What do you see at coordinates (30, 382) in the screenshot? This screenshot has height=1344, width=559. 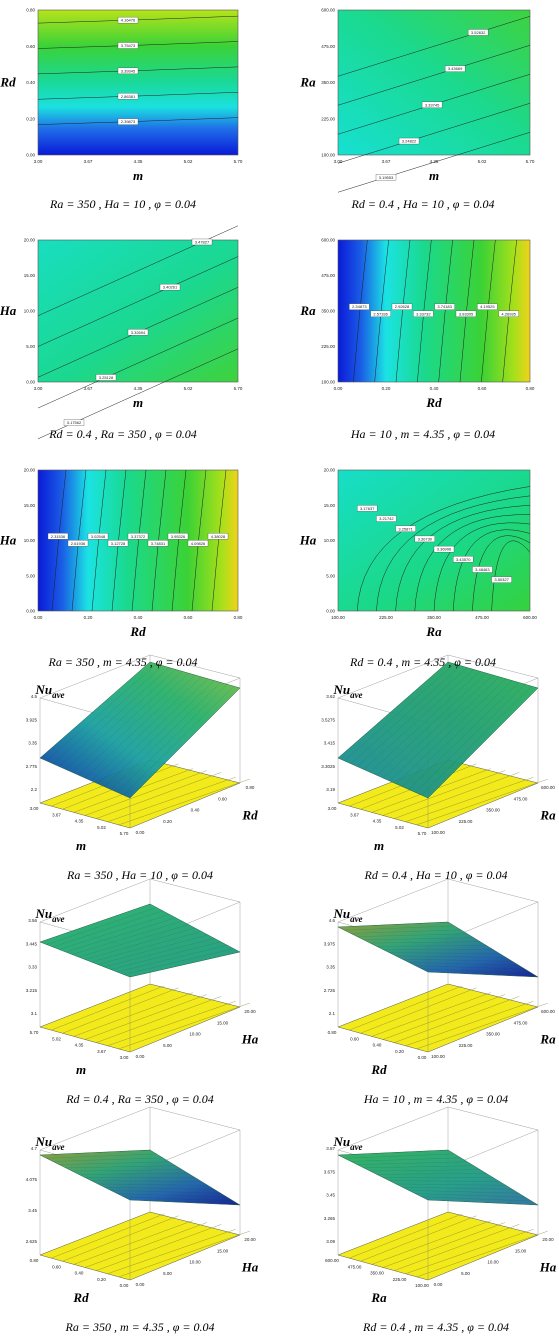 I see `y-tick-label: 0.00` at bounding box center [30, 382].